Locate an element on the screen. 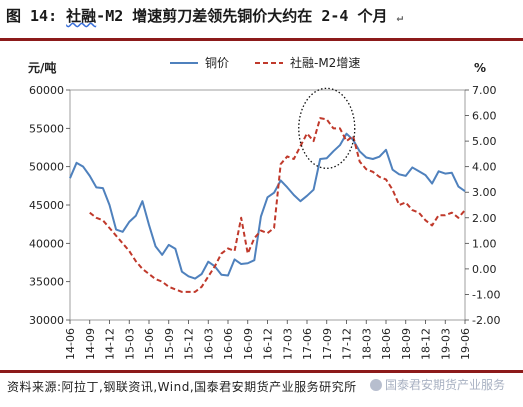  x-tick-label: 15-06 is located at coordinates (149, 344).